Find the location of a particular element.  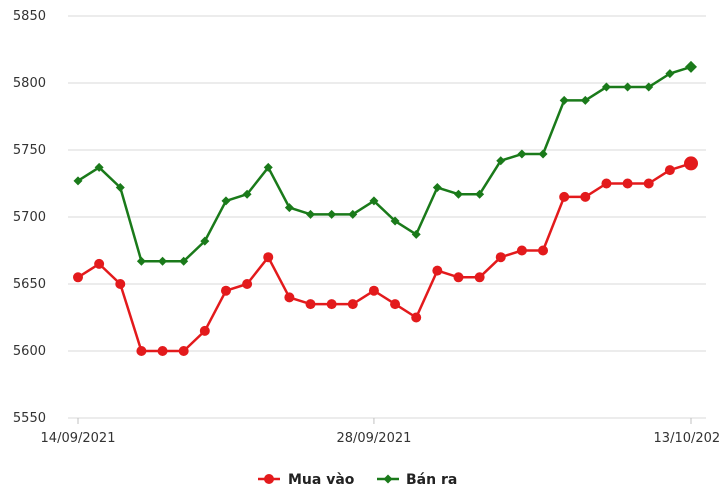

y-tick-label: 5700 is located at coordinates (29, 217).